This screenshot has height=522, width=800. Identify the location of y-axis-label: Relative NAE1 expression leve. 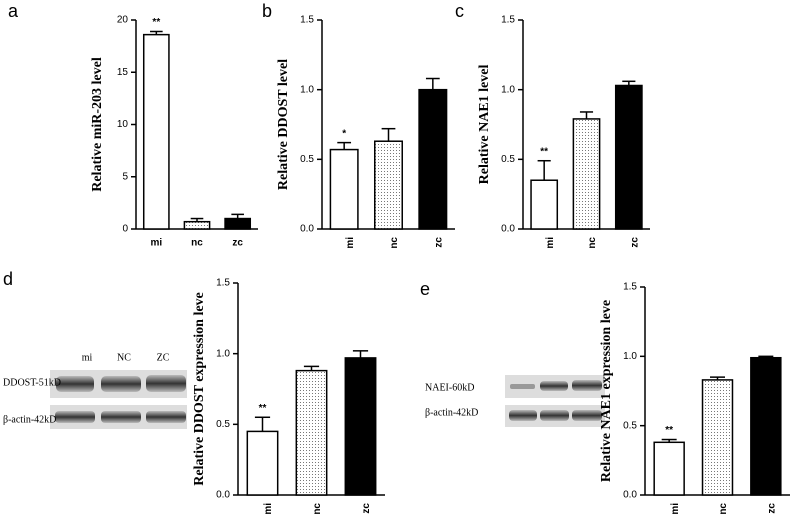
(606, 391).